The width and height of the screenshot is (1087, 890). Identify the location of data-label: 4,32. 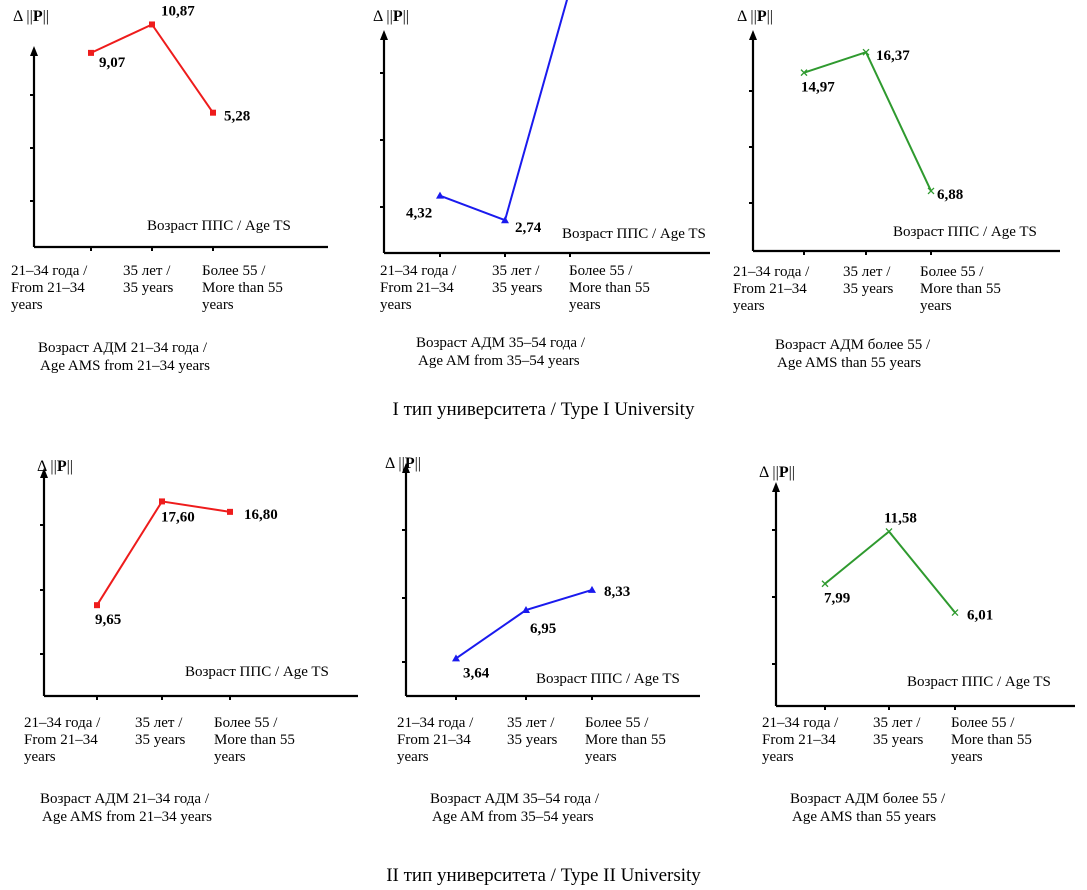
(419, 214).